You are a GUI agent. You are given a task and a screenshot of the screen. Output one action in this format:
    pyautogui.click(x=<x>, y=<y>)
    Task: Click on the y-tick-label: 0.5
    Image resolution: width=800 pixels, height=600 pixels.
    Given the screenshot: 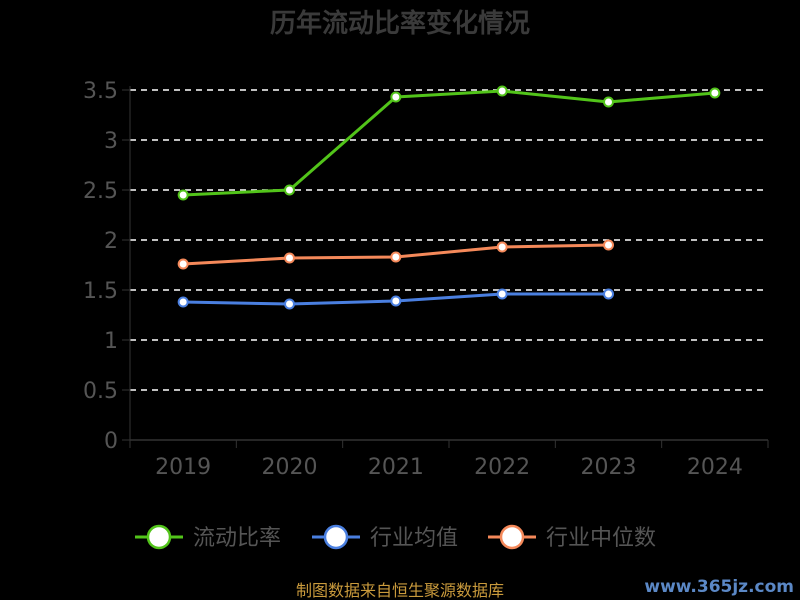 What is the action you would take?
    pyautogui.click(x=100, y=391)
    